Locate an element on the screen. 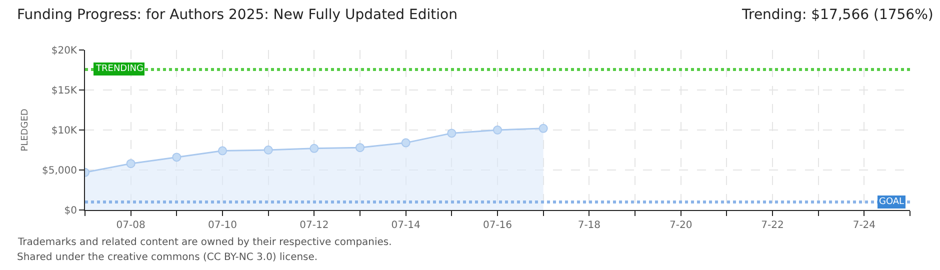  y-tick-label: $20K is located at coordinates (64, 51).